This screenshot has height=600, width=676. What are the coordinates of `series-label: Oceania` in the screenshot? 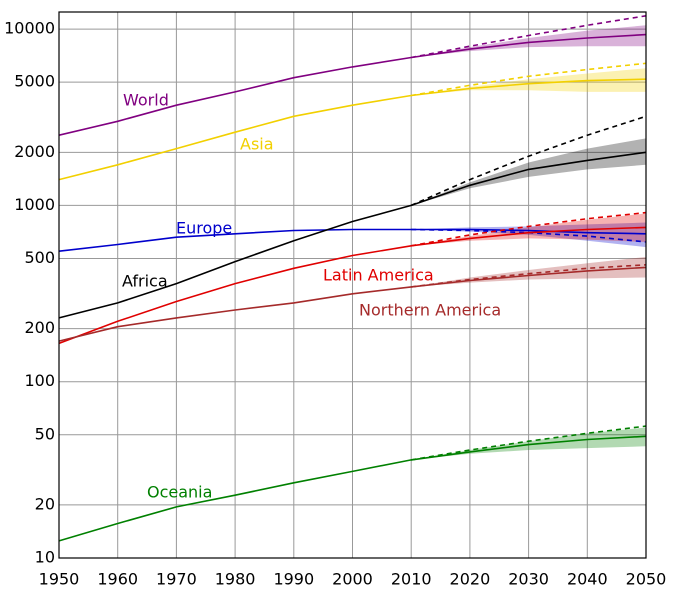 It's located at (179, 492).